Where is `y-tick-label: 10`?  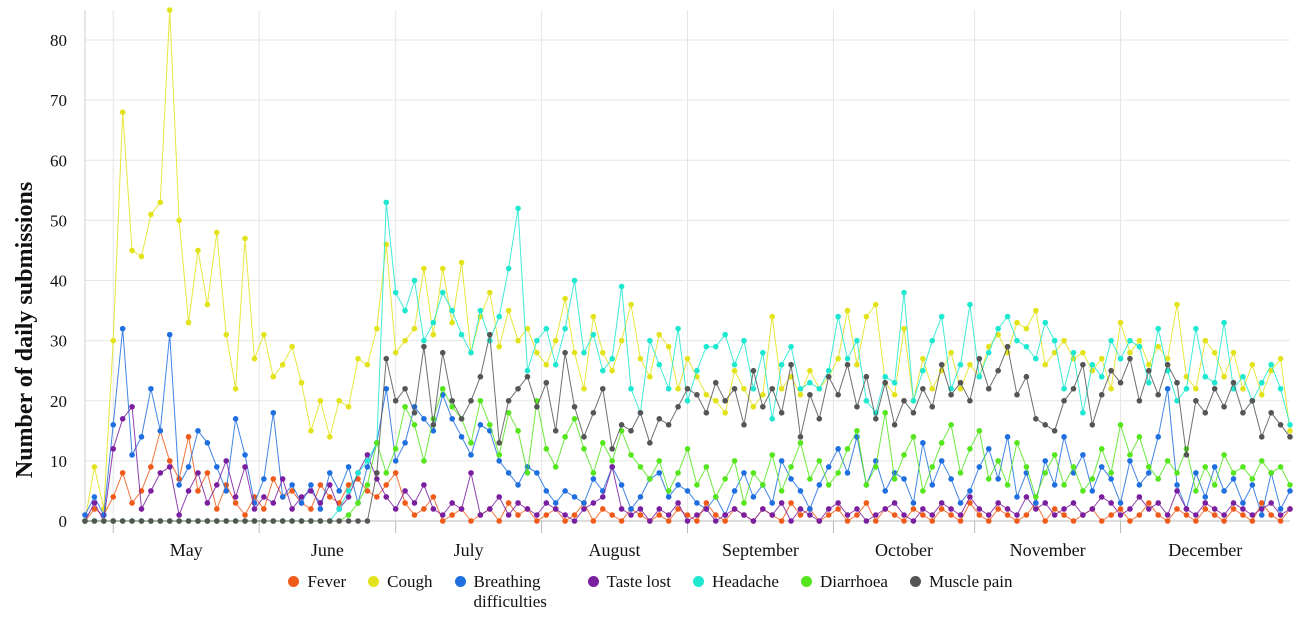 y-tick-label: 10 is located at coordinates (58, 461).